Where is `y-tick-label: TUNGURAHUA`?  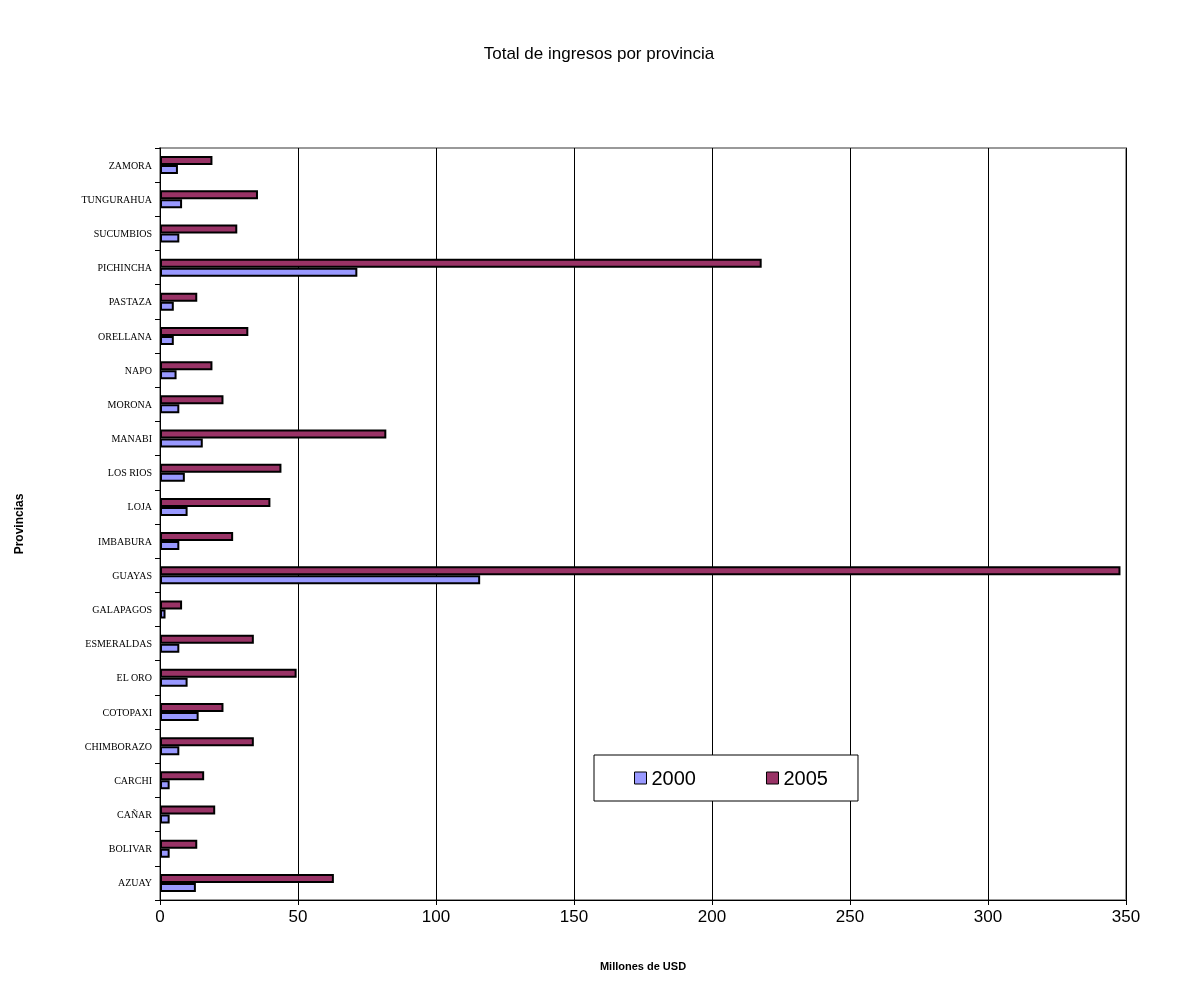
y-tick-label: TUNGURAHUA is located at coordinates (117, 199).